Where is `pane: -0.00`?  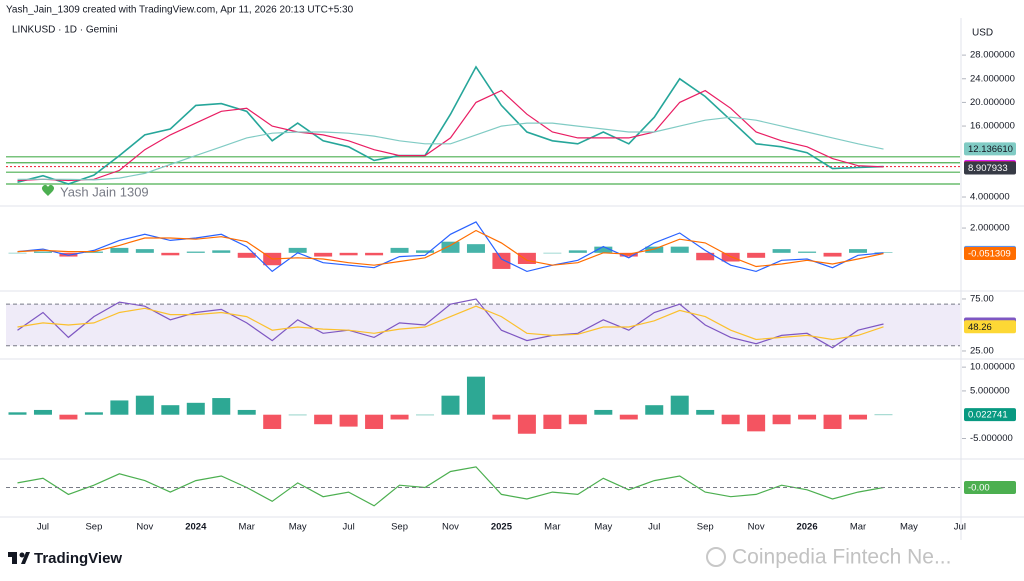 pane: -0.00 is located at coordinates (511, 486).